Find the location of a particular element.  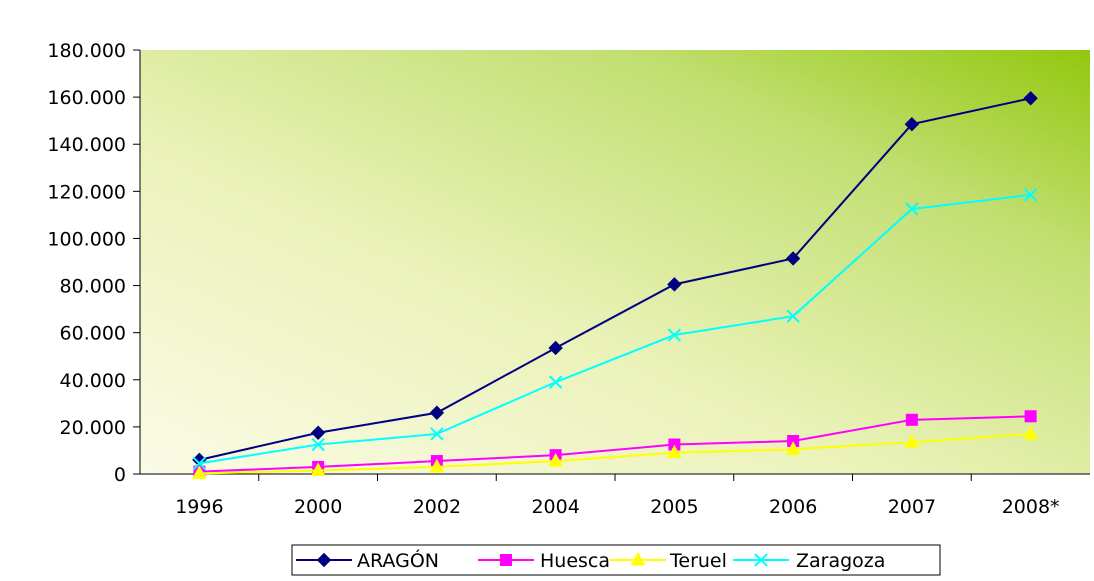

legend-item-zaragoza: Zaragoza is located at coordinates (809, 561).